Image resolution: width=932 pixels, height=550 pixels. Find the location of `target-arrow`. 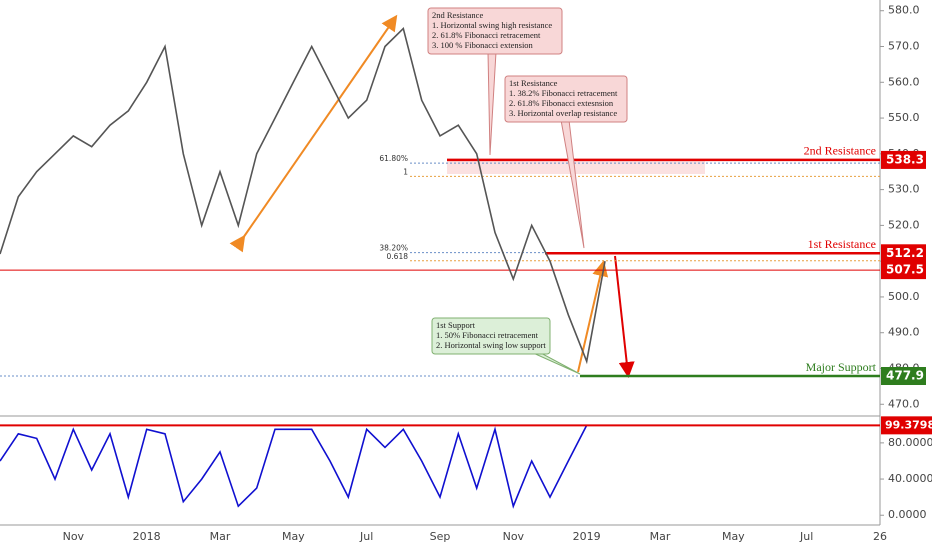

target-arrow is located at coordinates (624, 316).